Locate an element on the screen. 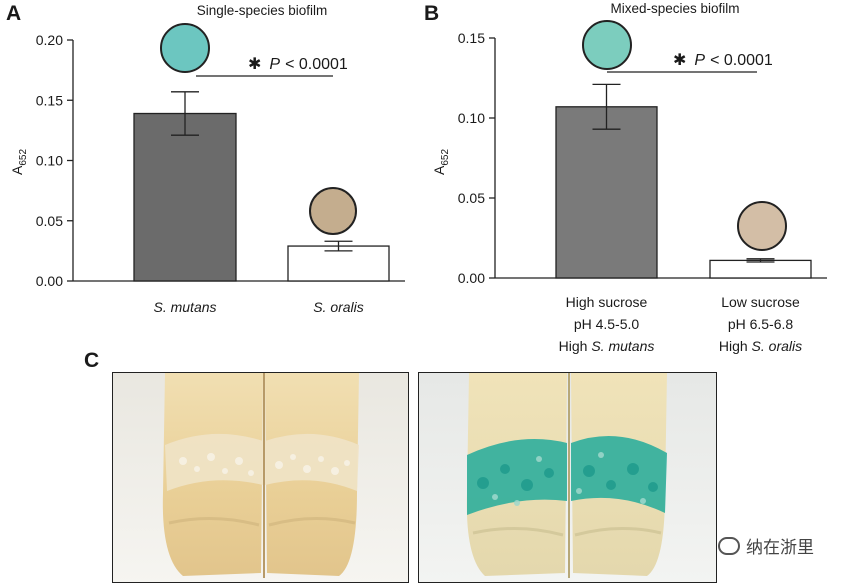  panel-letter-c: C is located at coordinates (91, 360).